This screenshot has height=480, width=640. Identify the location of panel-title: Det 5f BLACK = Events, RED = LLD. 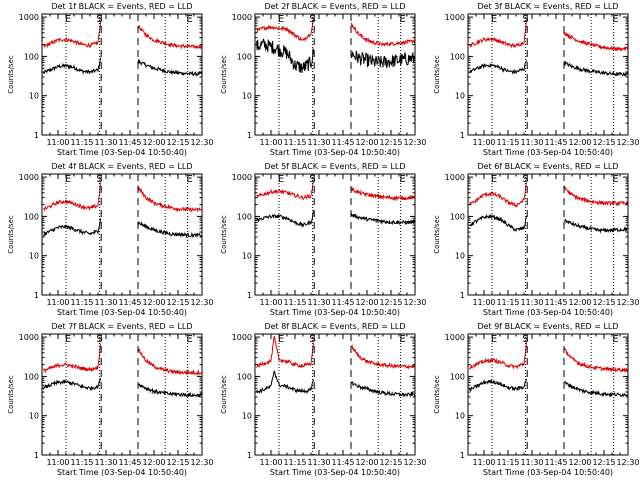
(334, 166).